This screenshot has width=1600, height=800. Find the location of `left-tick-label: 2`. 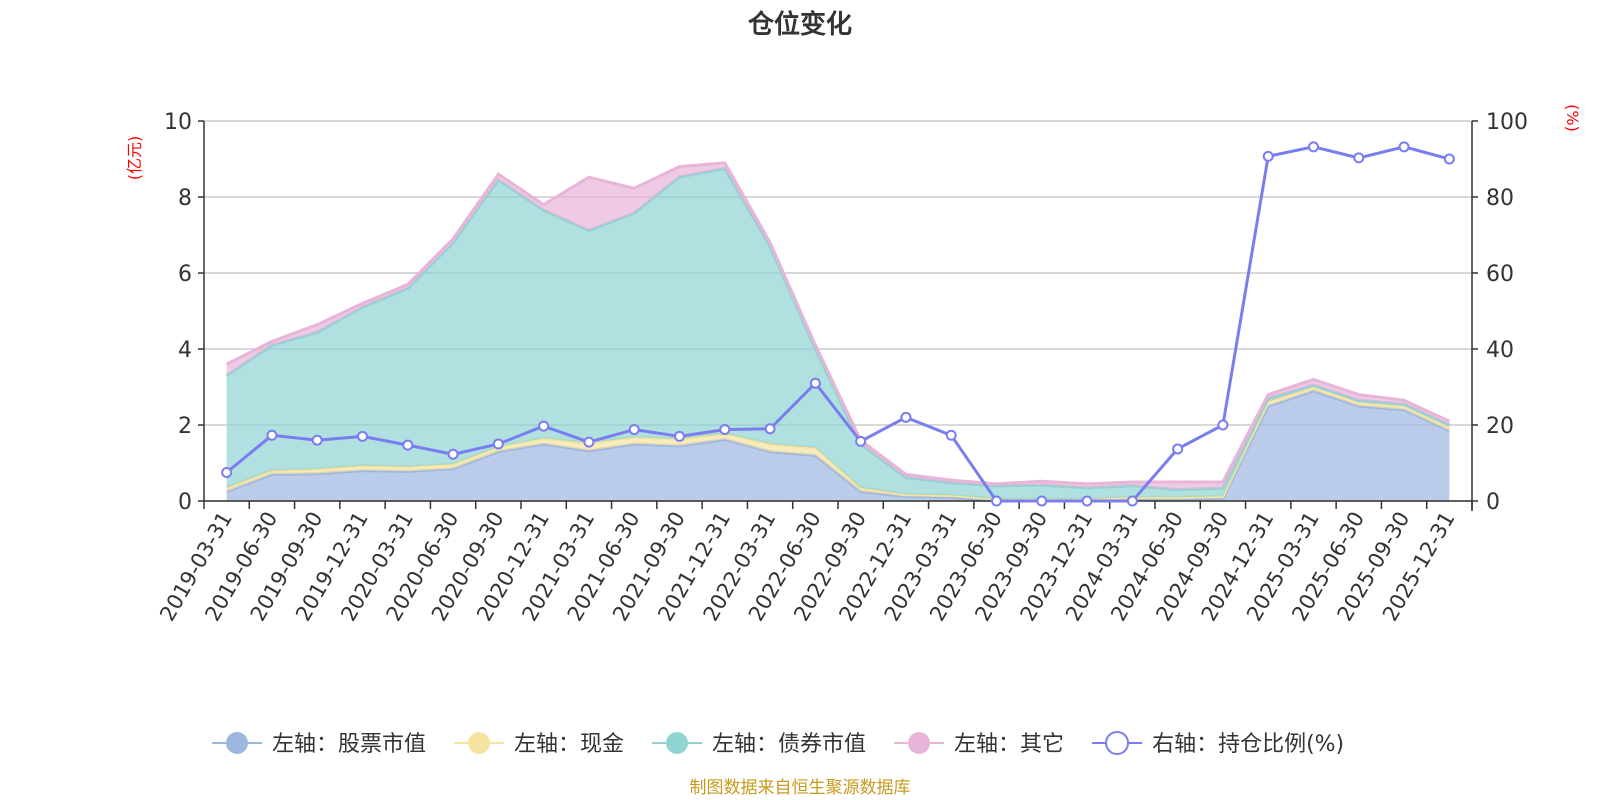

left-tick-label: 2 is located at coordinates (185, 426).